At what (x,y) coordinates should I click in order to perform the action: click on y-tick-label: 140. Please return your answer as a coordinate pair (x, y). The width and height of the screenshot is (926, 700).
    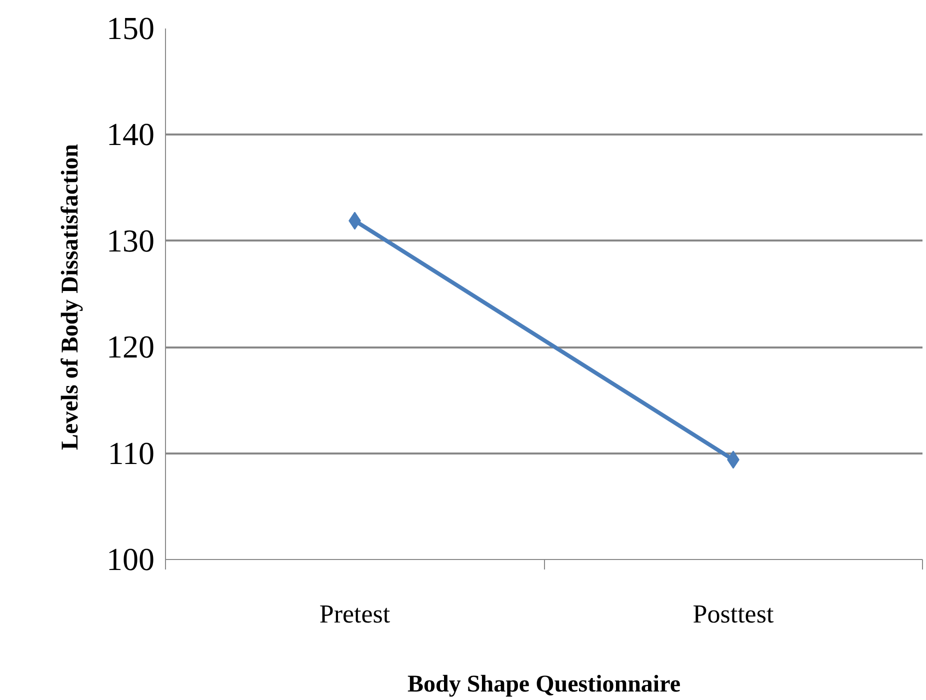
    Looking at the image, I should click on (130, 134).